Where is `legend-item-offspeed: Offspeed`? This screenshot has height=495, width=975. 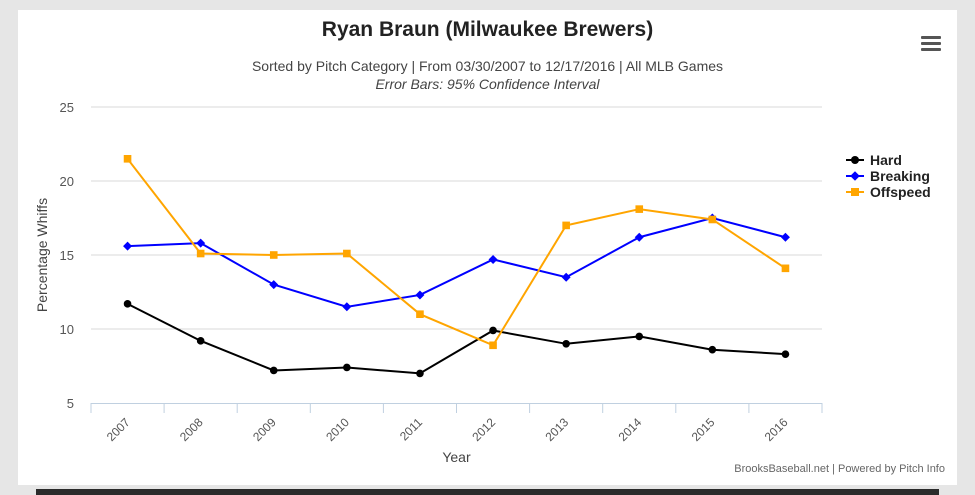
legend-item-offspeed: Offspeed is located at coordinates (888, 192).